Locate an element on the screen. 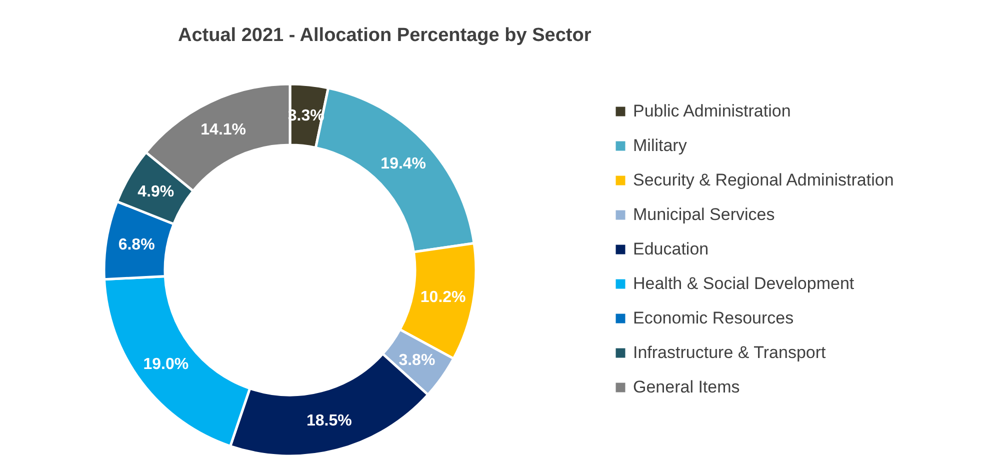  legend-label: Economic Resources is located at coordinates (713, 318).